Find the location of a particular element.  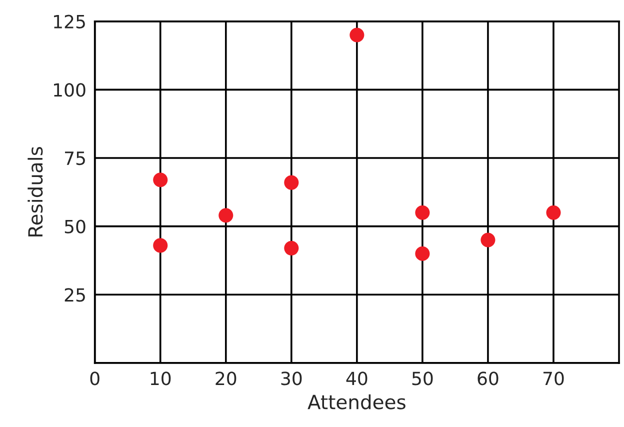

x-axis-title: Attendees is located at coordinates (357, 402).